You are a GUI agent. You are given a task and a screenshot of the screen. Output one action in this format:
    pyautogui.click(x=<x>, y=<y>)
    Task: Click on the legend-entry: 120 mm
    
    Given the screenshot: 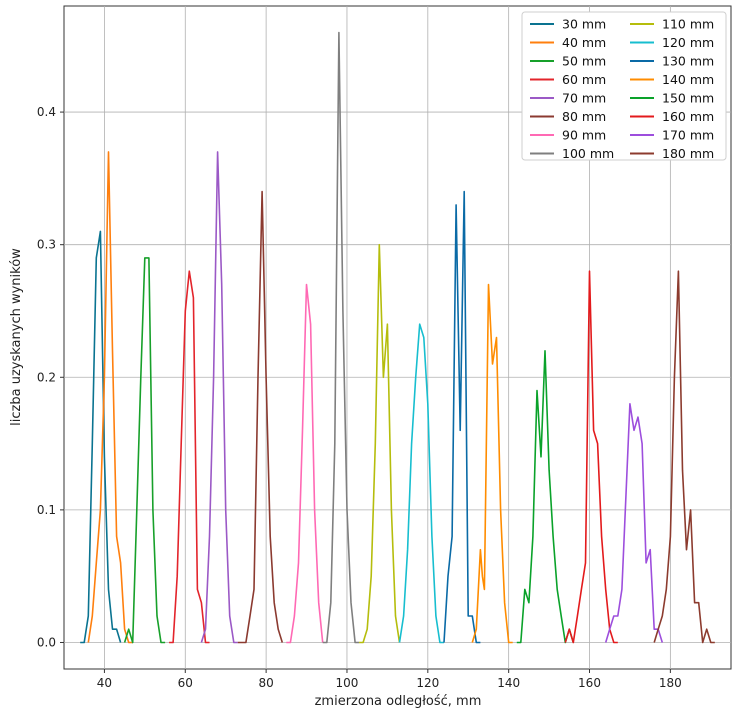 What is the action you would take?
    pyautogui.click(x=672, y=42)
    